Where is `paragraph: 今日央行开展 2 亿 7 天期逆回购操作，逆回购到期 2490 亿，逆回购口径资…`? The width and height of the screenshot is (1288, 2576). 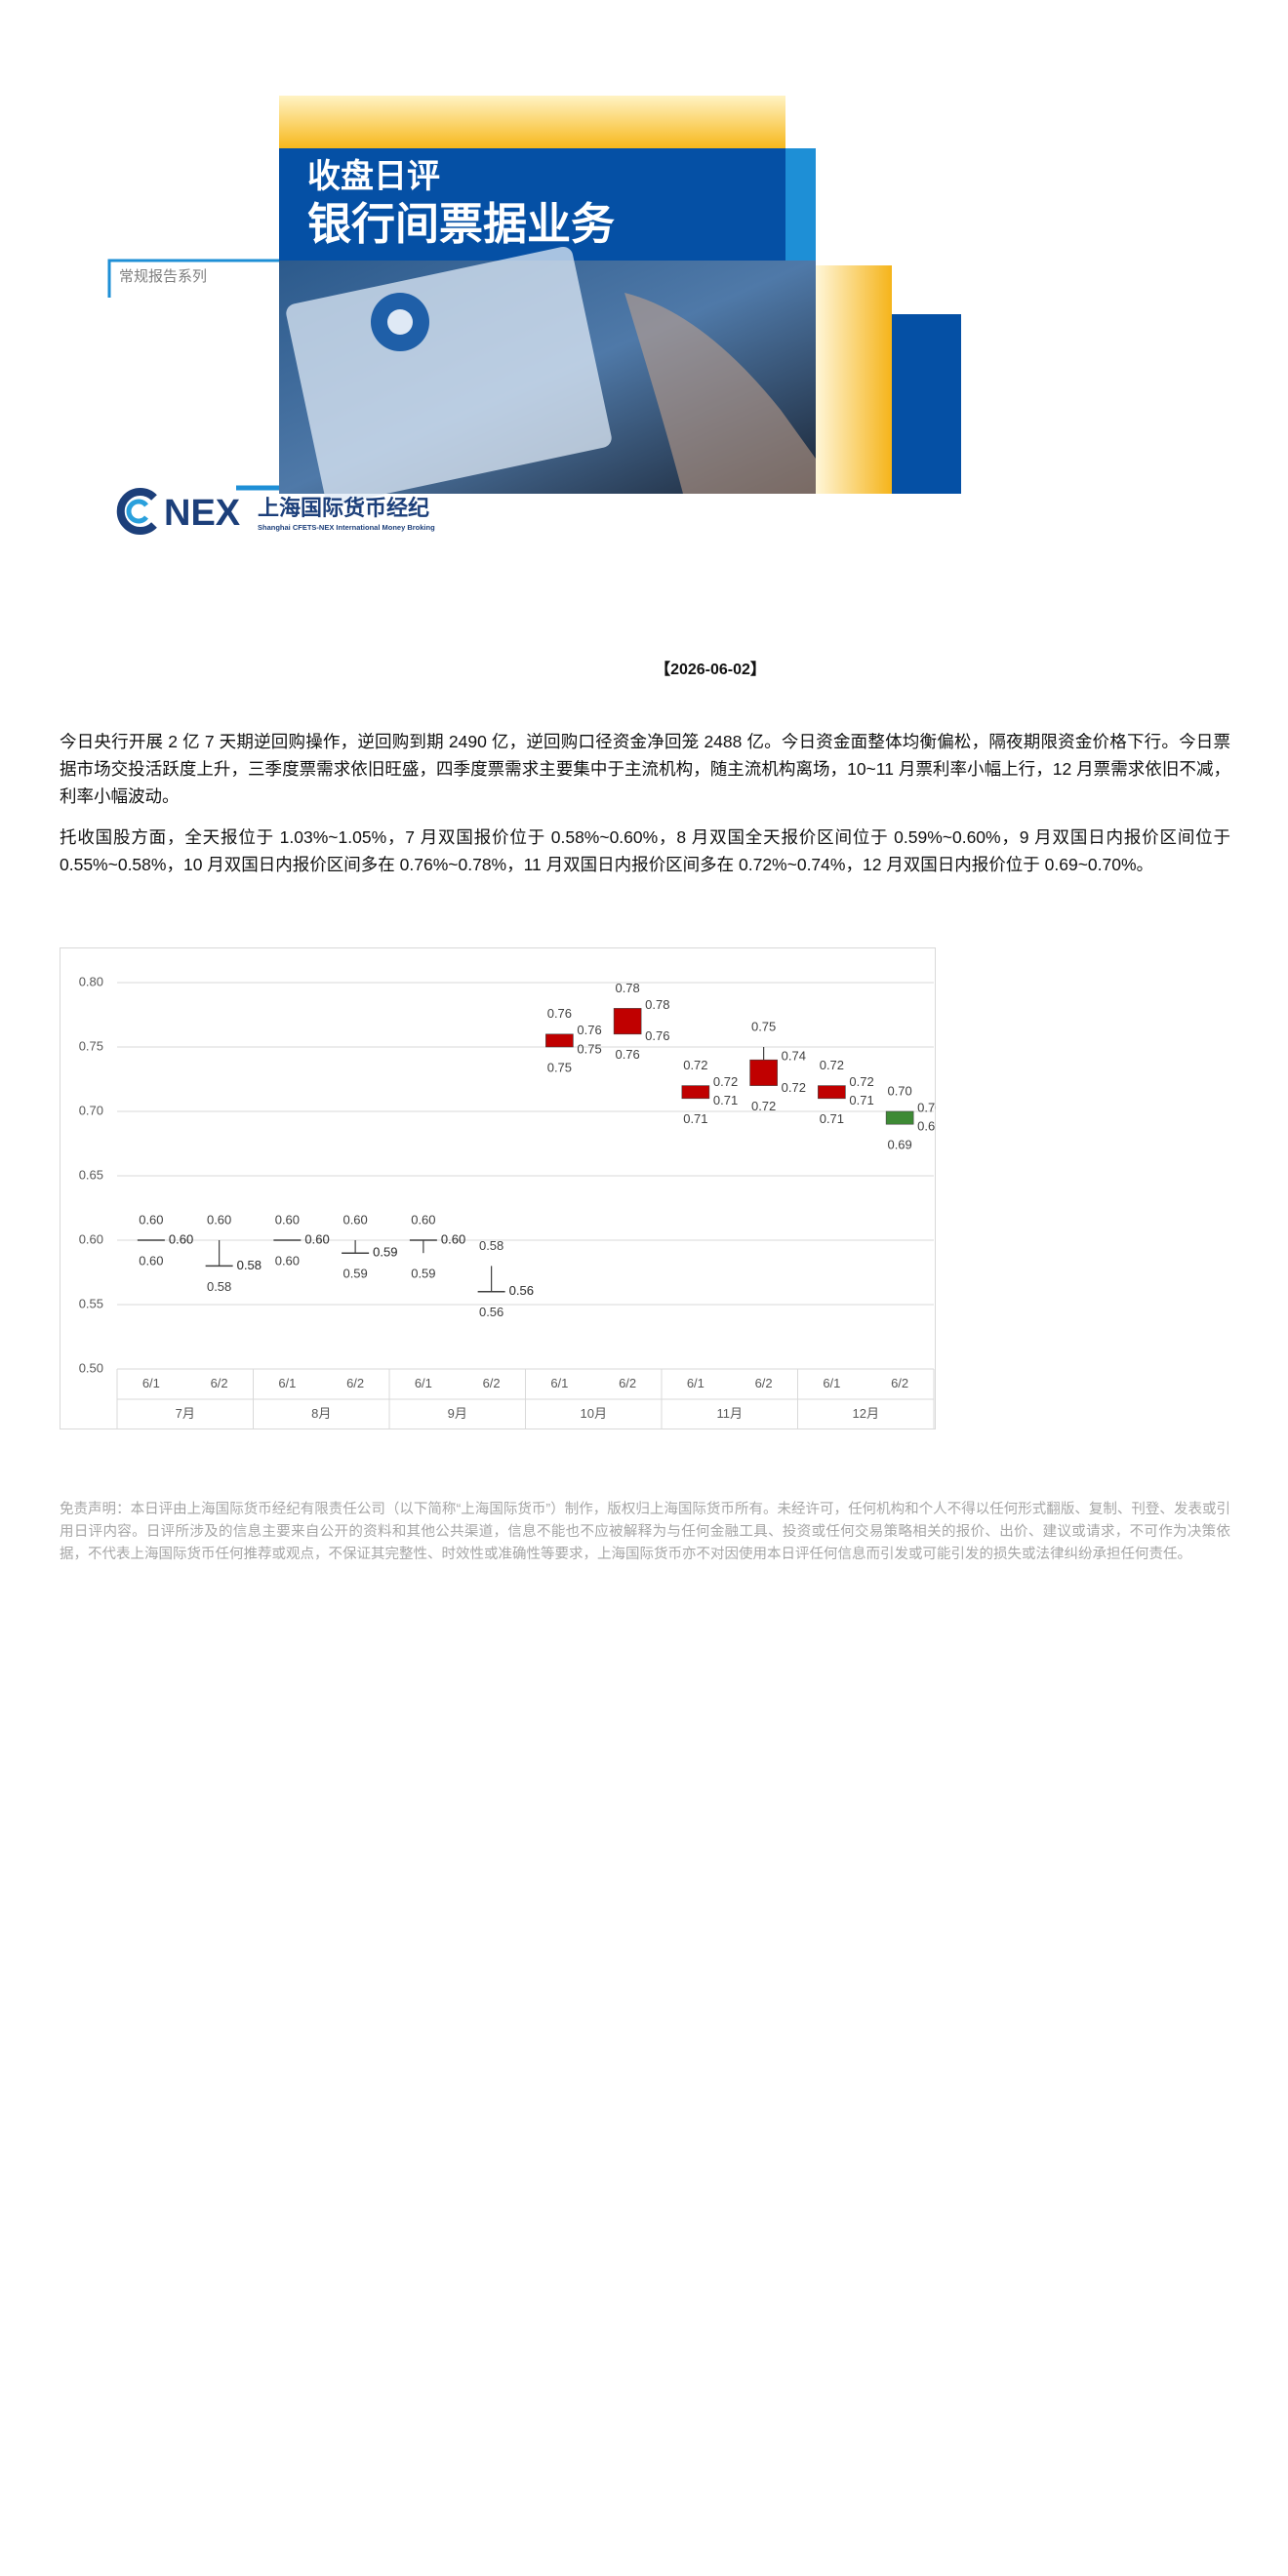
paragraph: 今日央行开展 2 亿 7 天期逆回购操作，逆回购到期 2490 亿，逆回购口径资… is located at coordinates (645, 769).